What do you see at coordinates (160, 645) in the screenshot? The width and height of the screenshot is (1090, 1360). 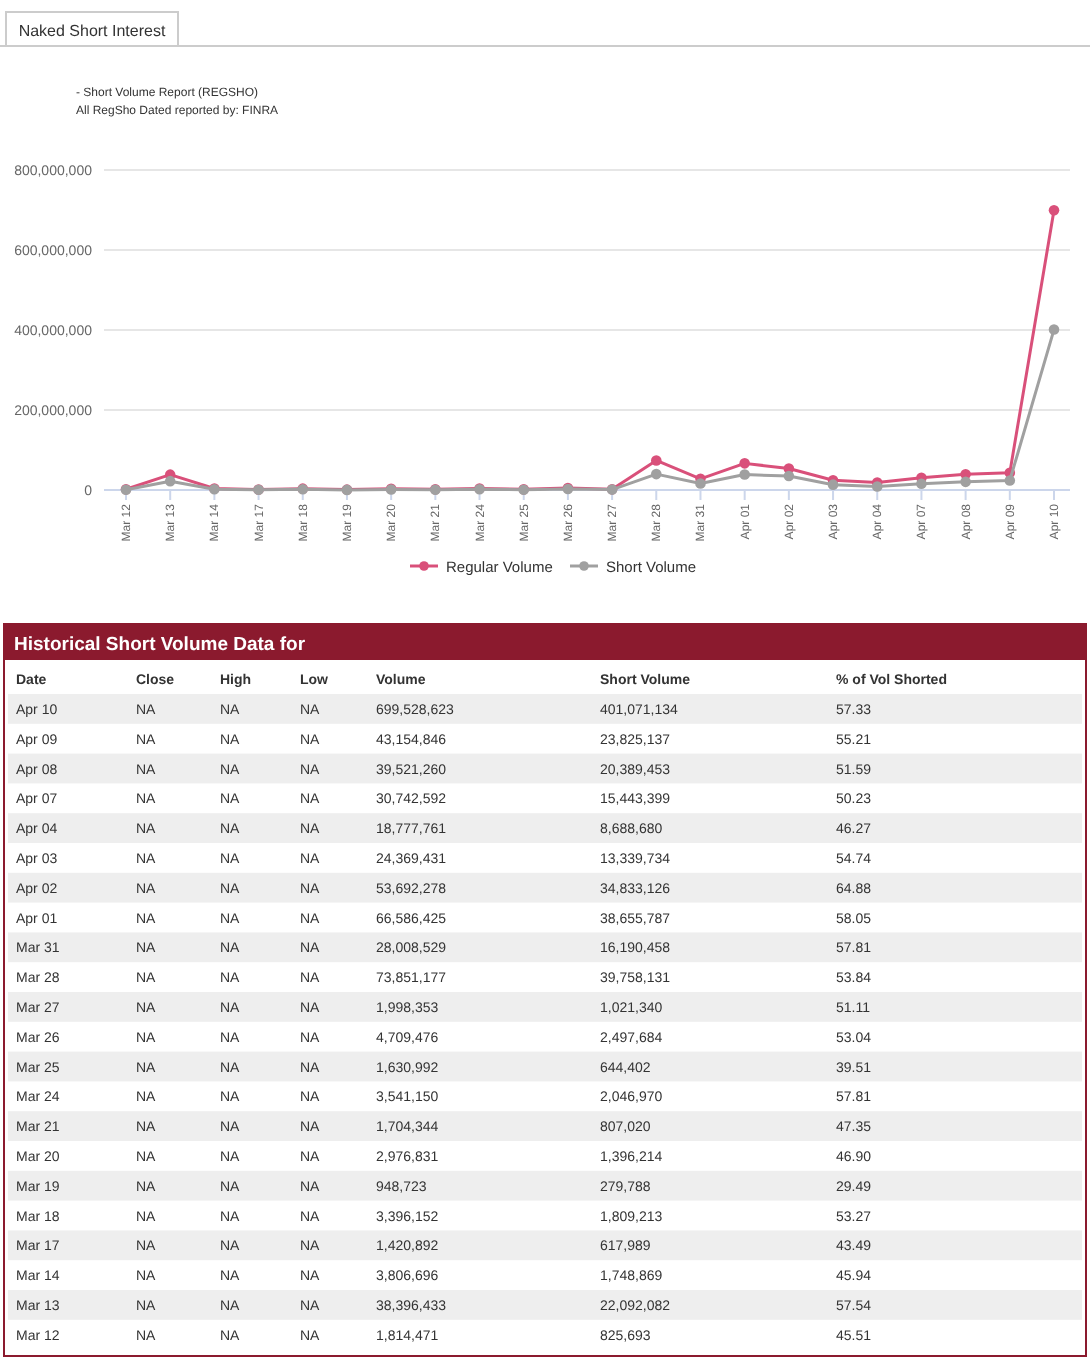 I see `text: Historical Short Volume Data for` at bounding box center [160, 645].